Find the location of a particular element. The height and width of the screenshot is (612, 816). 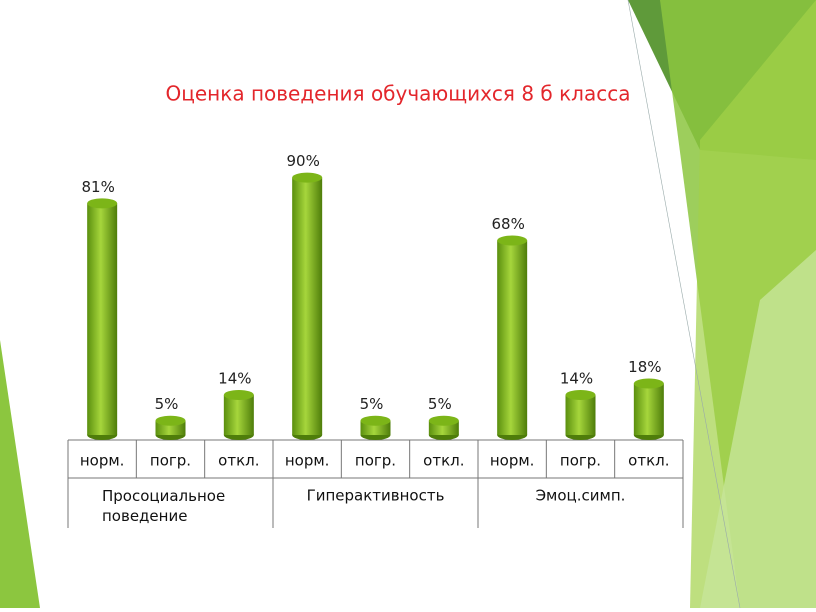

data-label: 18% is located at coordinates (644, 367).